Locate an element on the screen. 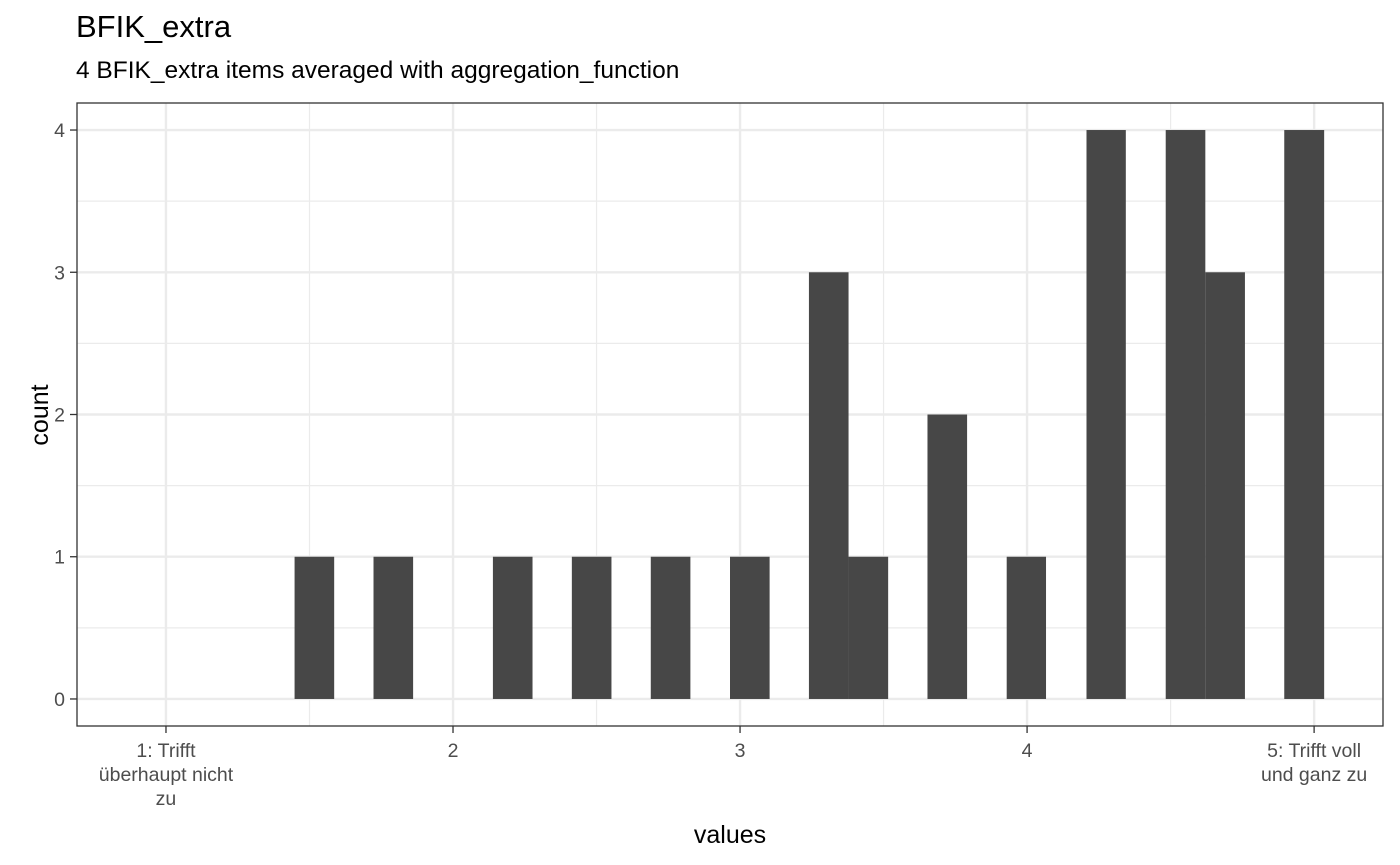 This screenshot has height=865, width=1400. x-tick-label: 5: Trifft voll und ganz zu is located at coordinates (1314, 763).